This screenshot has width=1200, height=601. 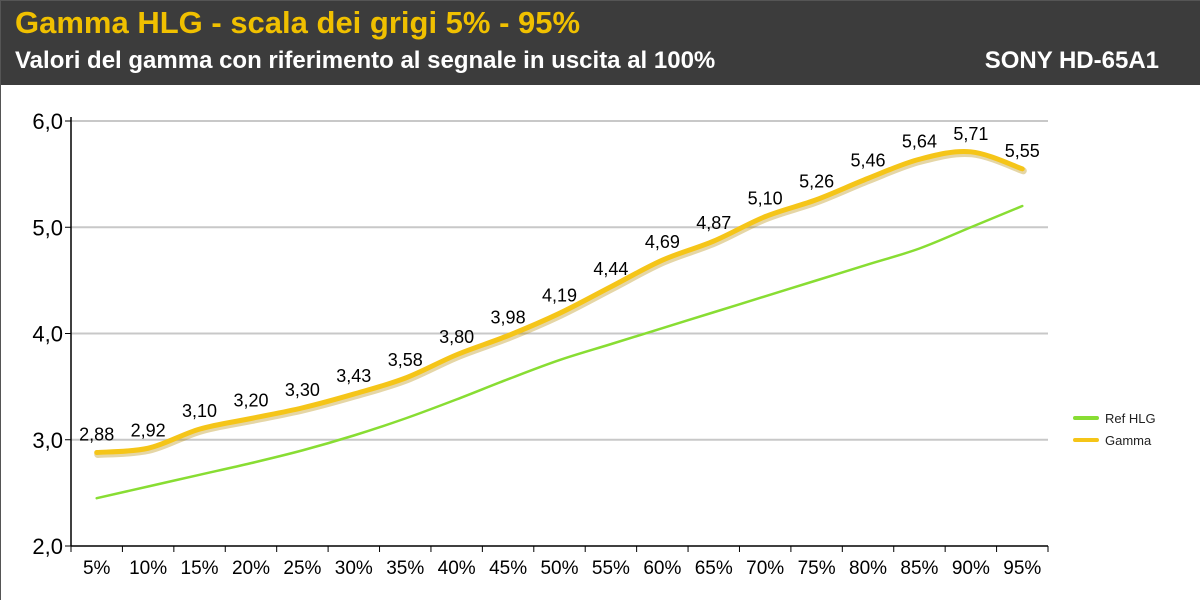 I want to click on legend-label-ref: Ref HLG, so click(x=1130, y=418).